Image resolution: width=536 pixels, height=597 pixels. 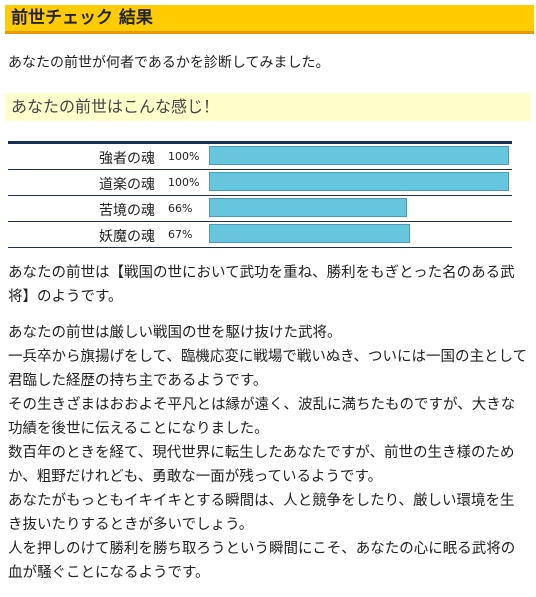 I want to click on stat-row: 妖魔の魂 67%, so click(x=260, y=235).